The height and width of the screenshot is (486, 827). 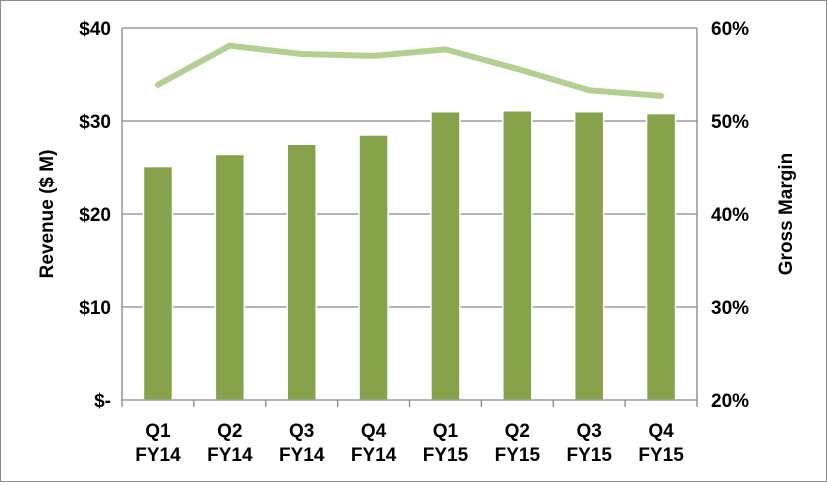 I want to click on left-axis-tick-labels: $- $10 $20 $30 $40, so click(x=95, y=215).